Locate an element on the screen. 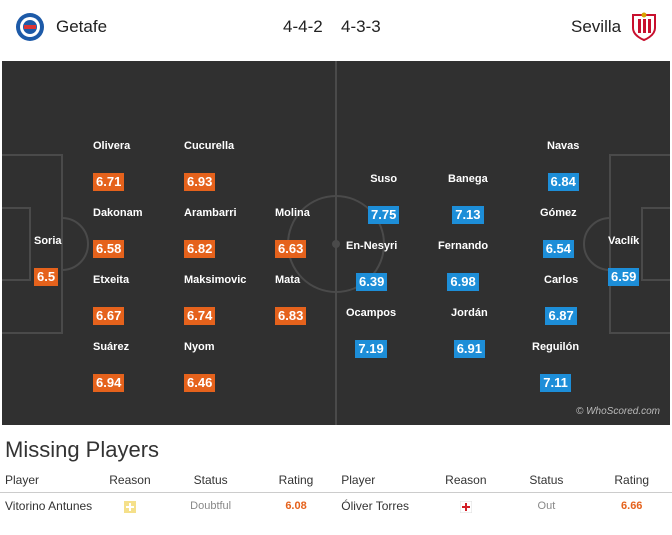 The width and height of the screenshot is (672, 535). away-player: En-Nesyri 6.39 is located at coordinates (371, 265).